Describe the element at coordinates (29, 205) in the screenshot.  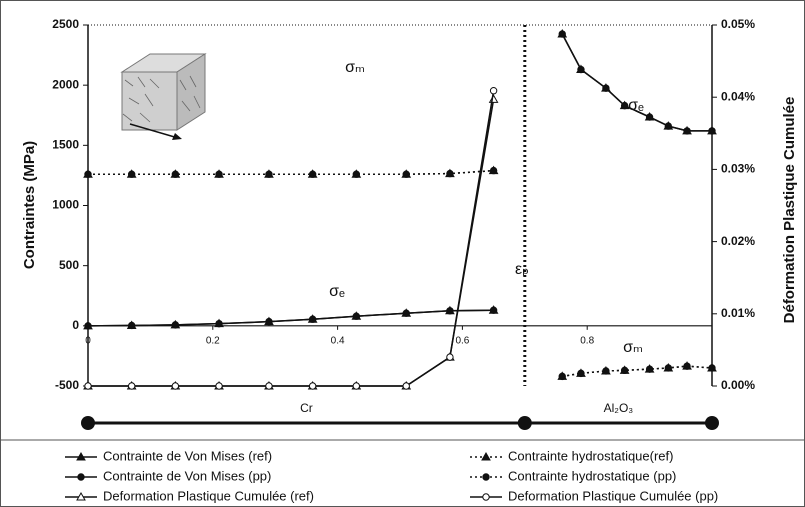
I see `y-axis-title: Contraintes (MPa)` at that location.